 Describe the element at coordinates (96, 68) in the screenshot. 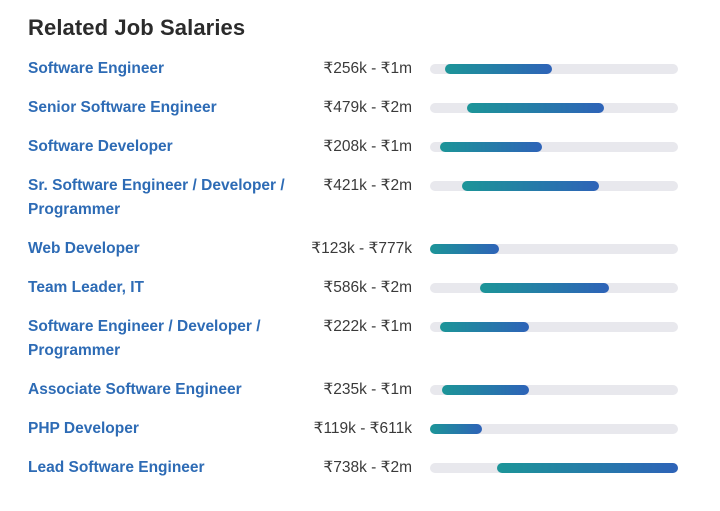

I see `job-title-link: Software Engineer` at that location.